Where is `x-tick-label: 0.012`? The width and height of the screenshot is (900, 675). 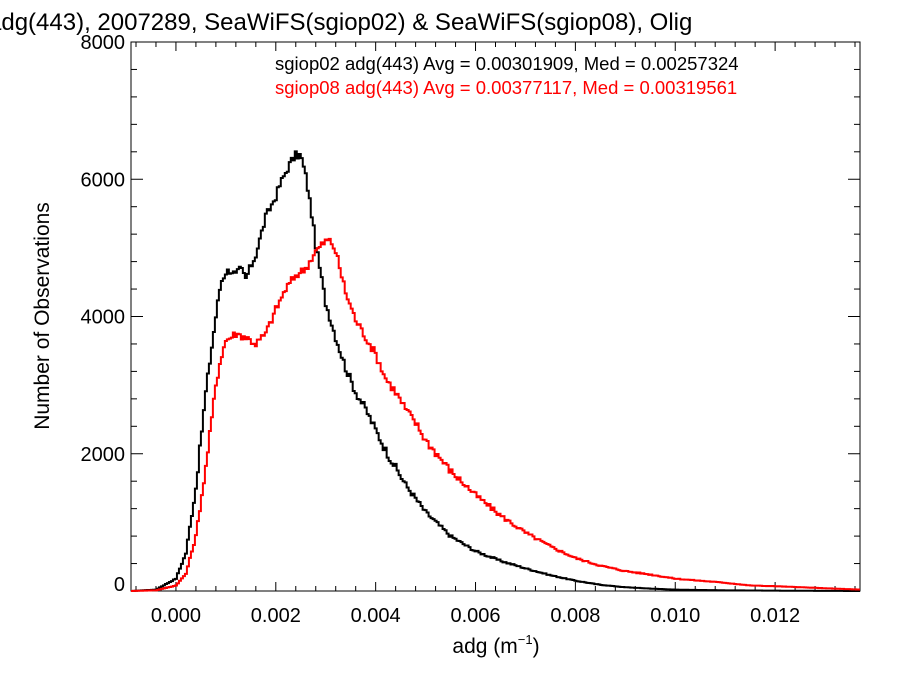
x-tick-label: 0.012 is located at coordinates (775, 616).